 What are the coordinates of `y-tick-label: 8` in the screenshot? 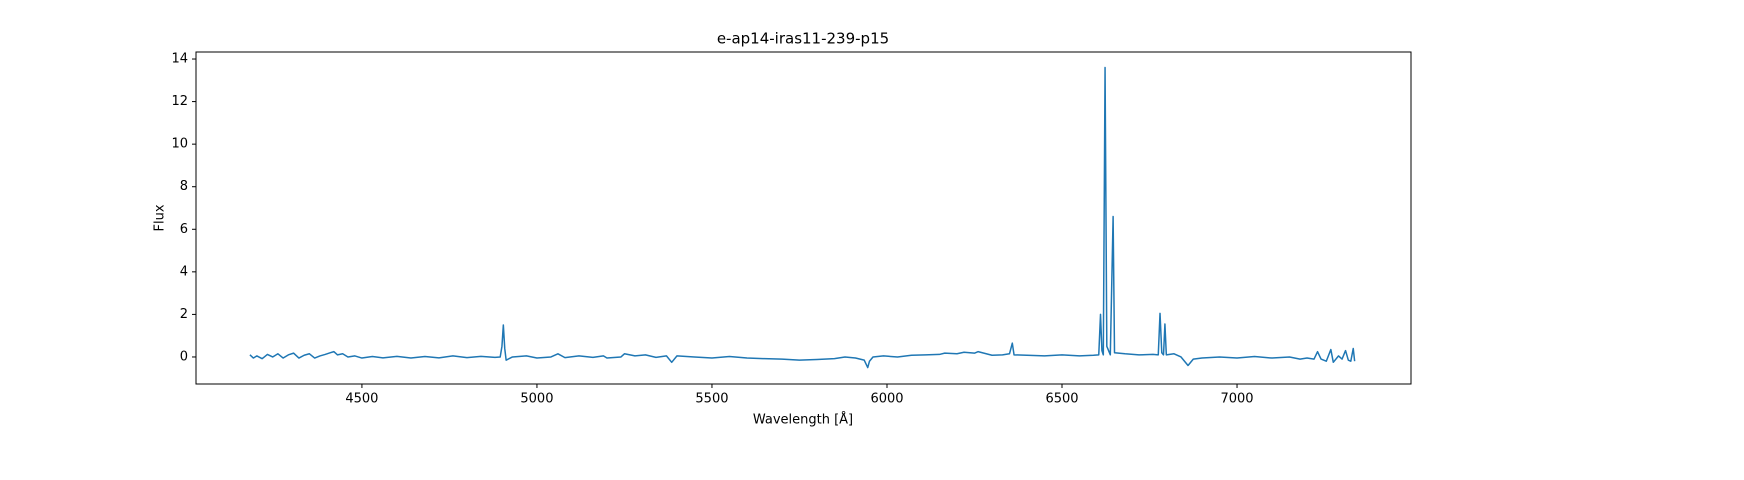 It's located at (184, 186).